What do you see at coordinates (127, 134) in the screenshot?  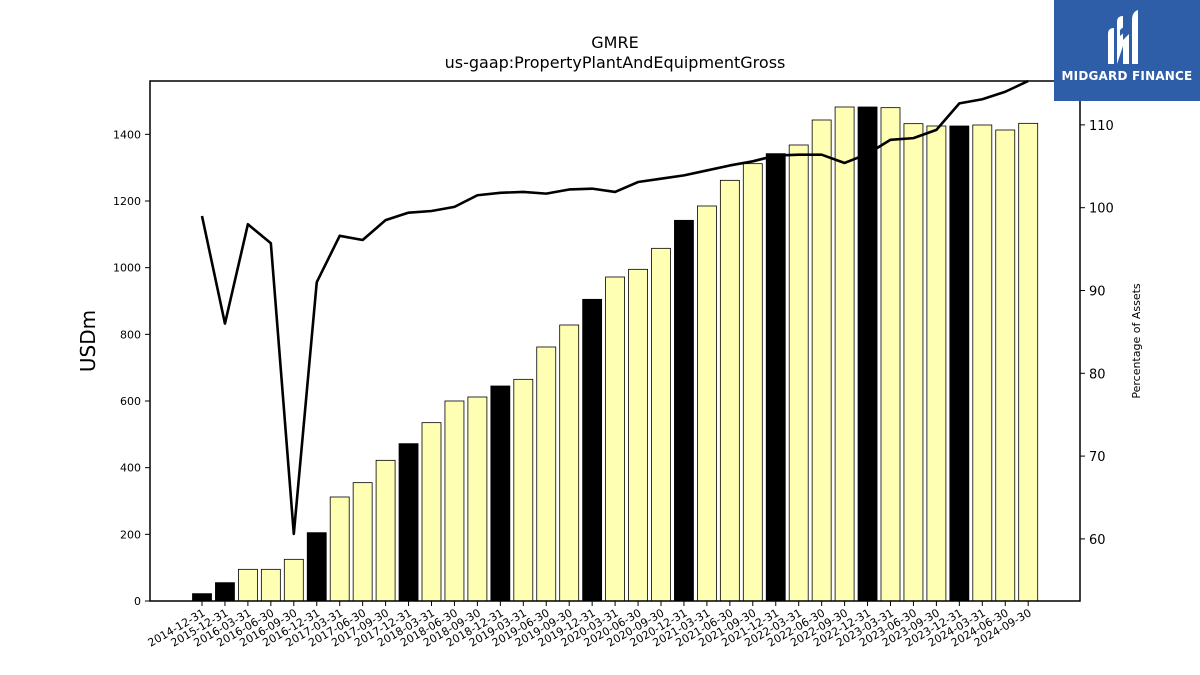 I see `y-tick-label: 1400` at bounding box center [127, 134].